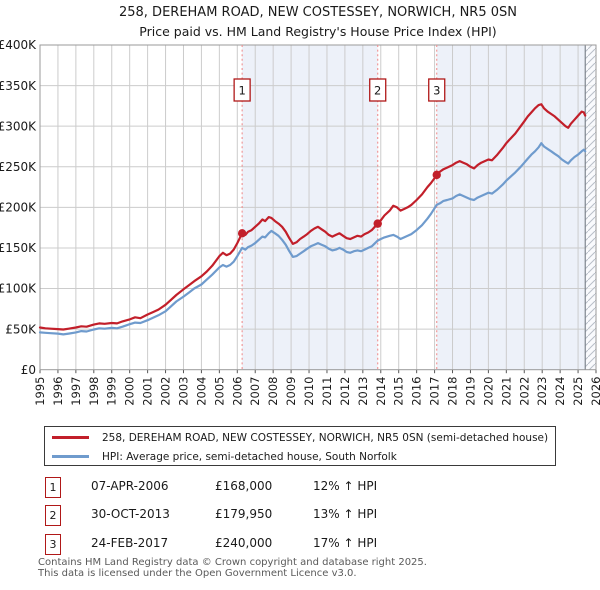 Image resolution: width=600 pixels, height=590 pixels. I want to click on transaction-date: 07-APR-2006, so click(130, 486).